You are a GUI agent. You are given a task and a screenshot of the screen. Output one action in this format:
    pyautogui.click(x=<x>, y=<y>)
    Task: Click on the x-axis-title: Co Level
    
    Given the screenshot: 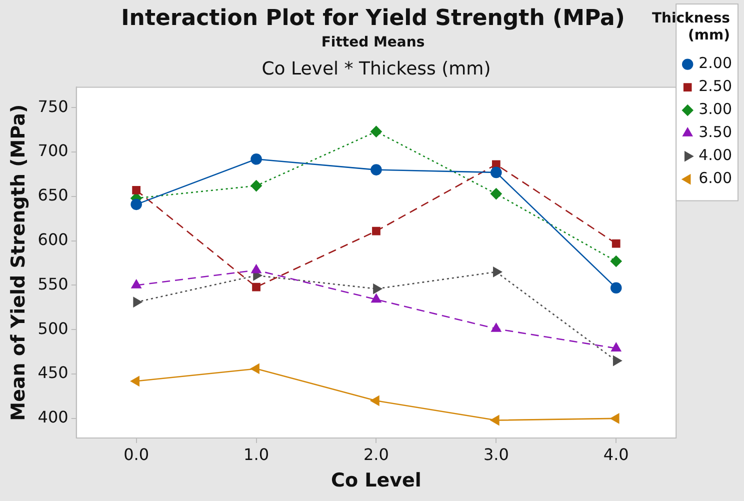 What is the action you would take?
    pyautogui.click(x=376, y=481)
    